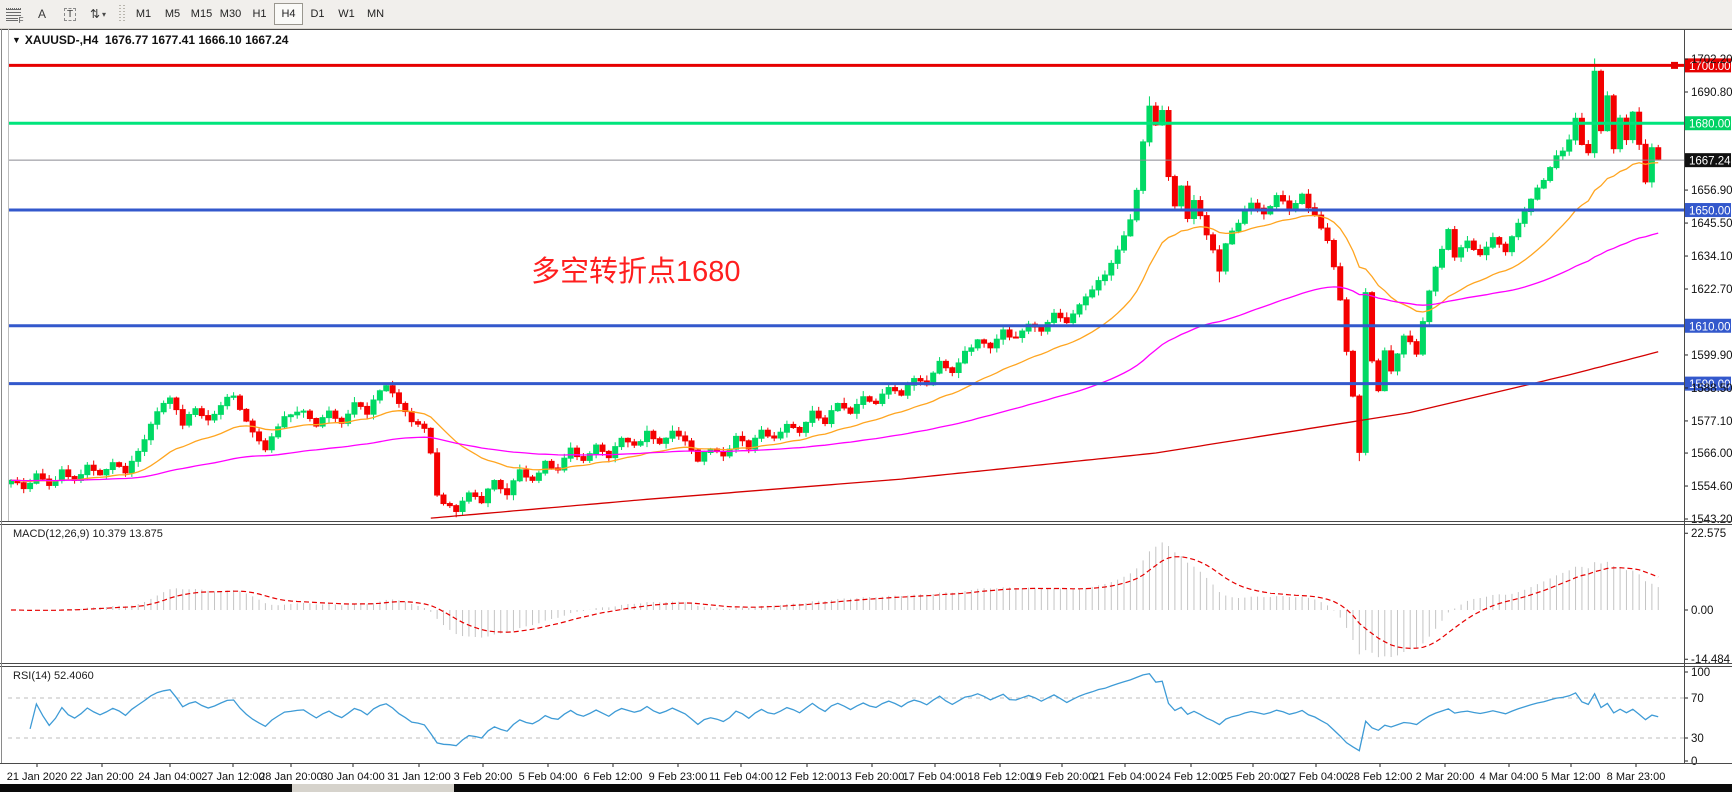 The width and height of the screenshot is (1732, 792). What do you see at coordinates (233, 777) in the screenshot?
I see `time-tick-label: 27 Jan 12:00` at bounding box center [233, 777].